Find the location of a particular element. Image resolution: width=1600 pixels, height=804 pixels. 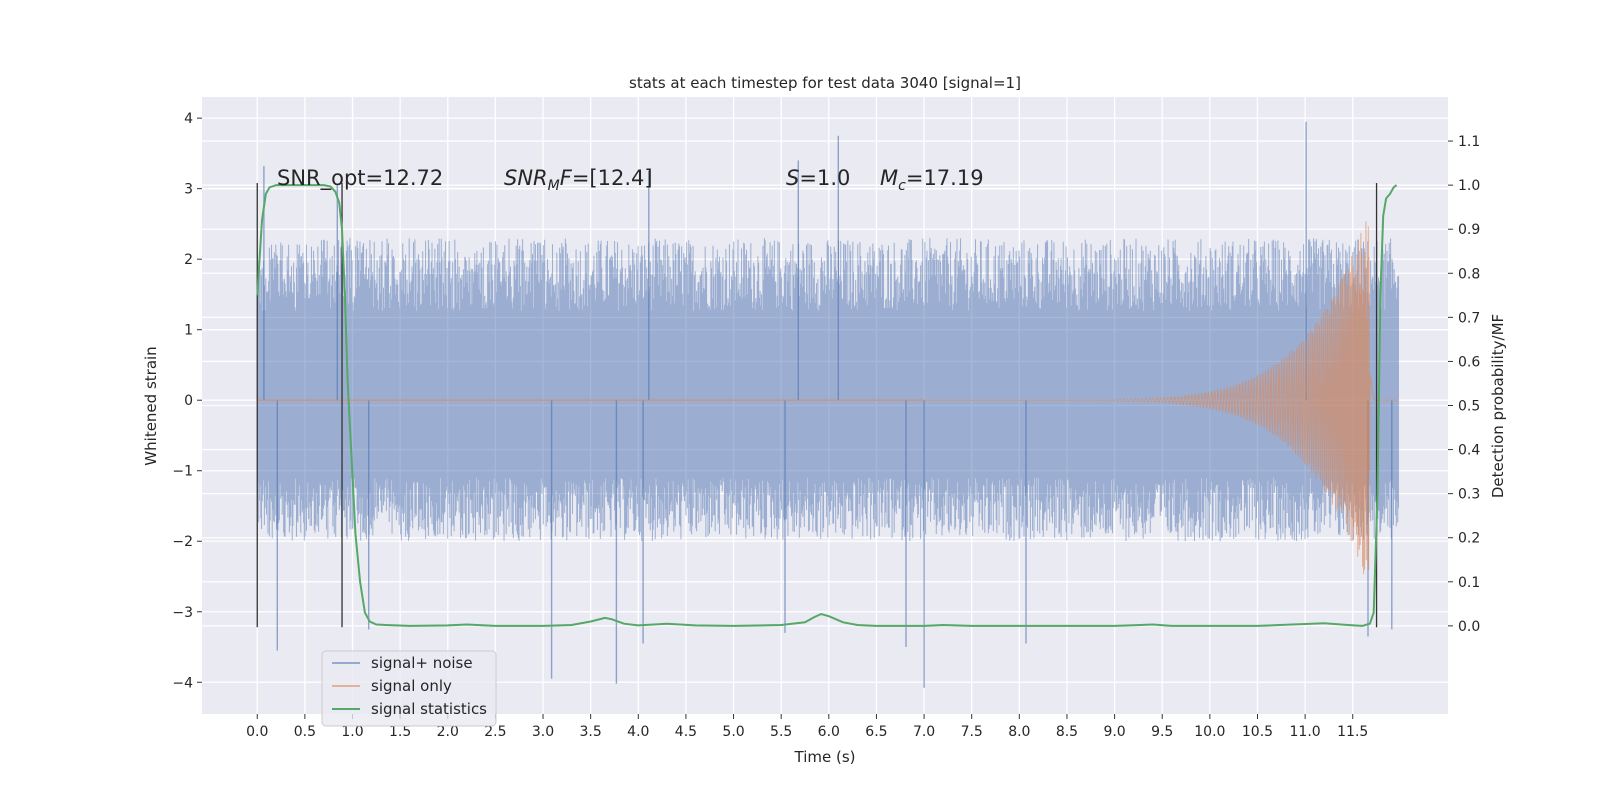

x-tick-label: 10.5 is located at coordinates (1257, 732).